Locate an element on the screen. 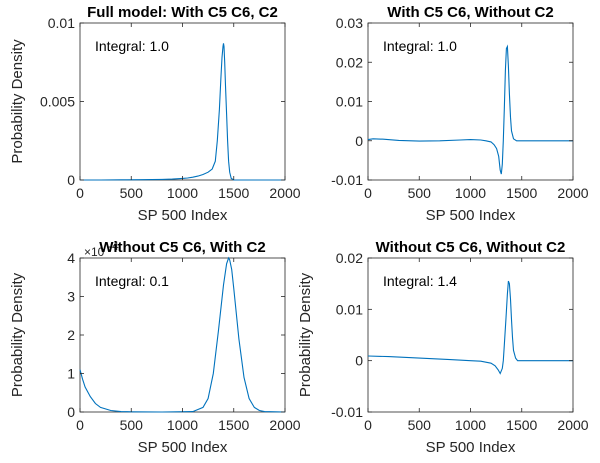 The width and height of the screenshot is (600, 463). y-exponent-power: -4 is located at coordinates (113, 246).